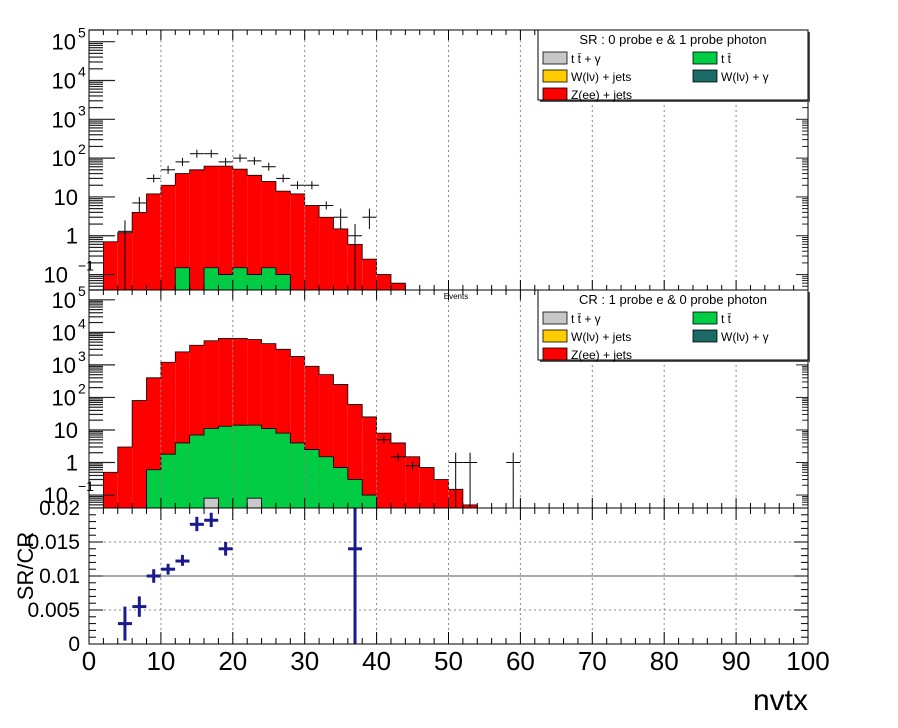  What do you see at coordinates (53, 542) in the screenshot?
I see `y-tick-label: 0.015` at bounding box center [53, 542].